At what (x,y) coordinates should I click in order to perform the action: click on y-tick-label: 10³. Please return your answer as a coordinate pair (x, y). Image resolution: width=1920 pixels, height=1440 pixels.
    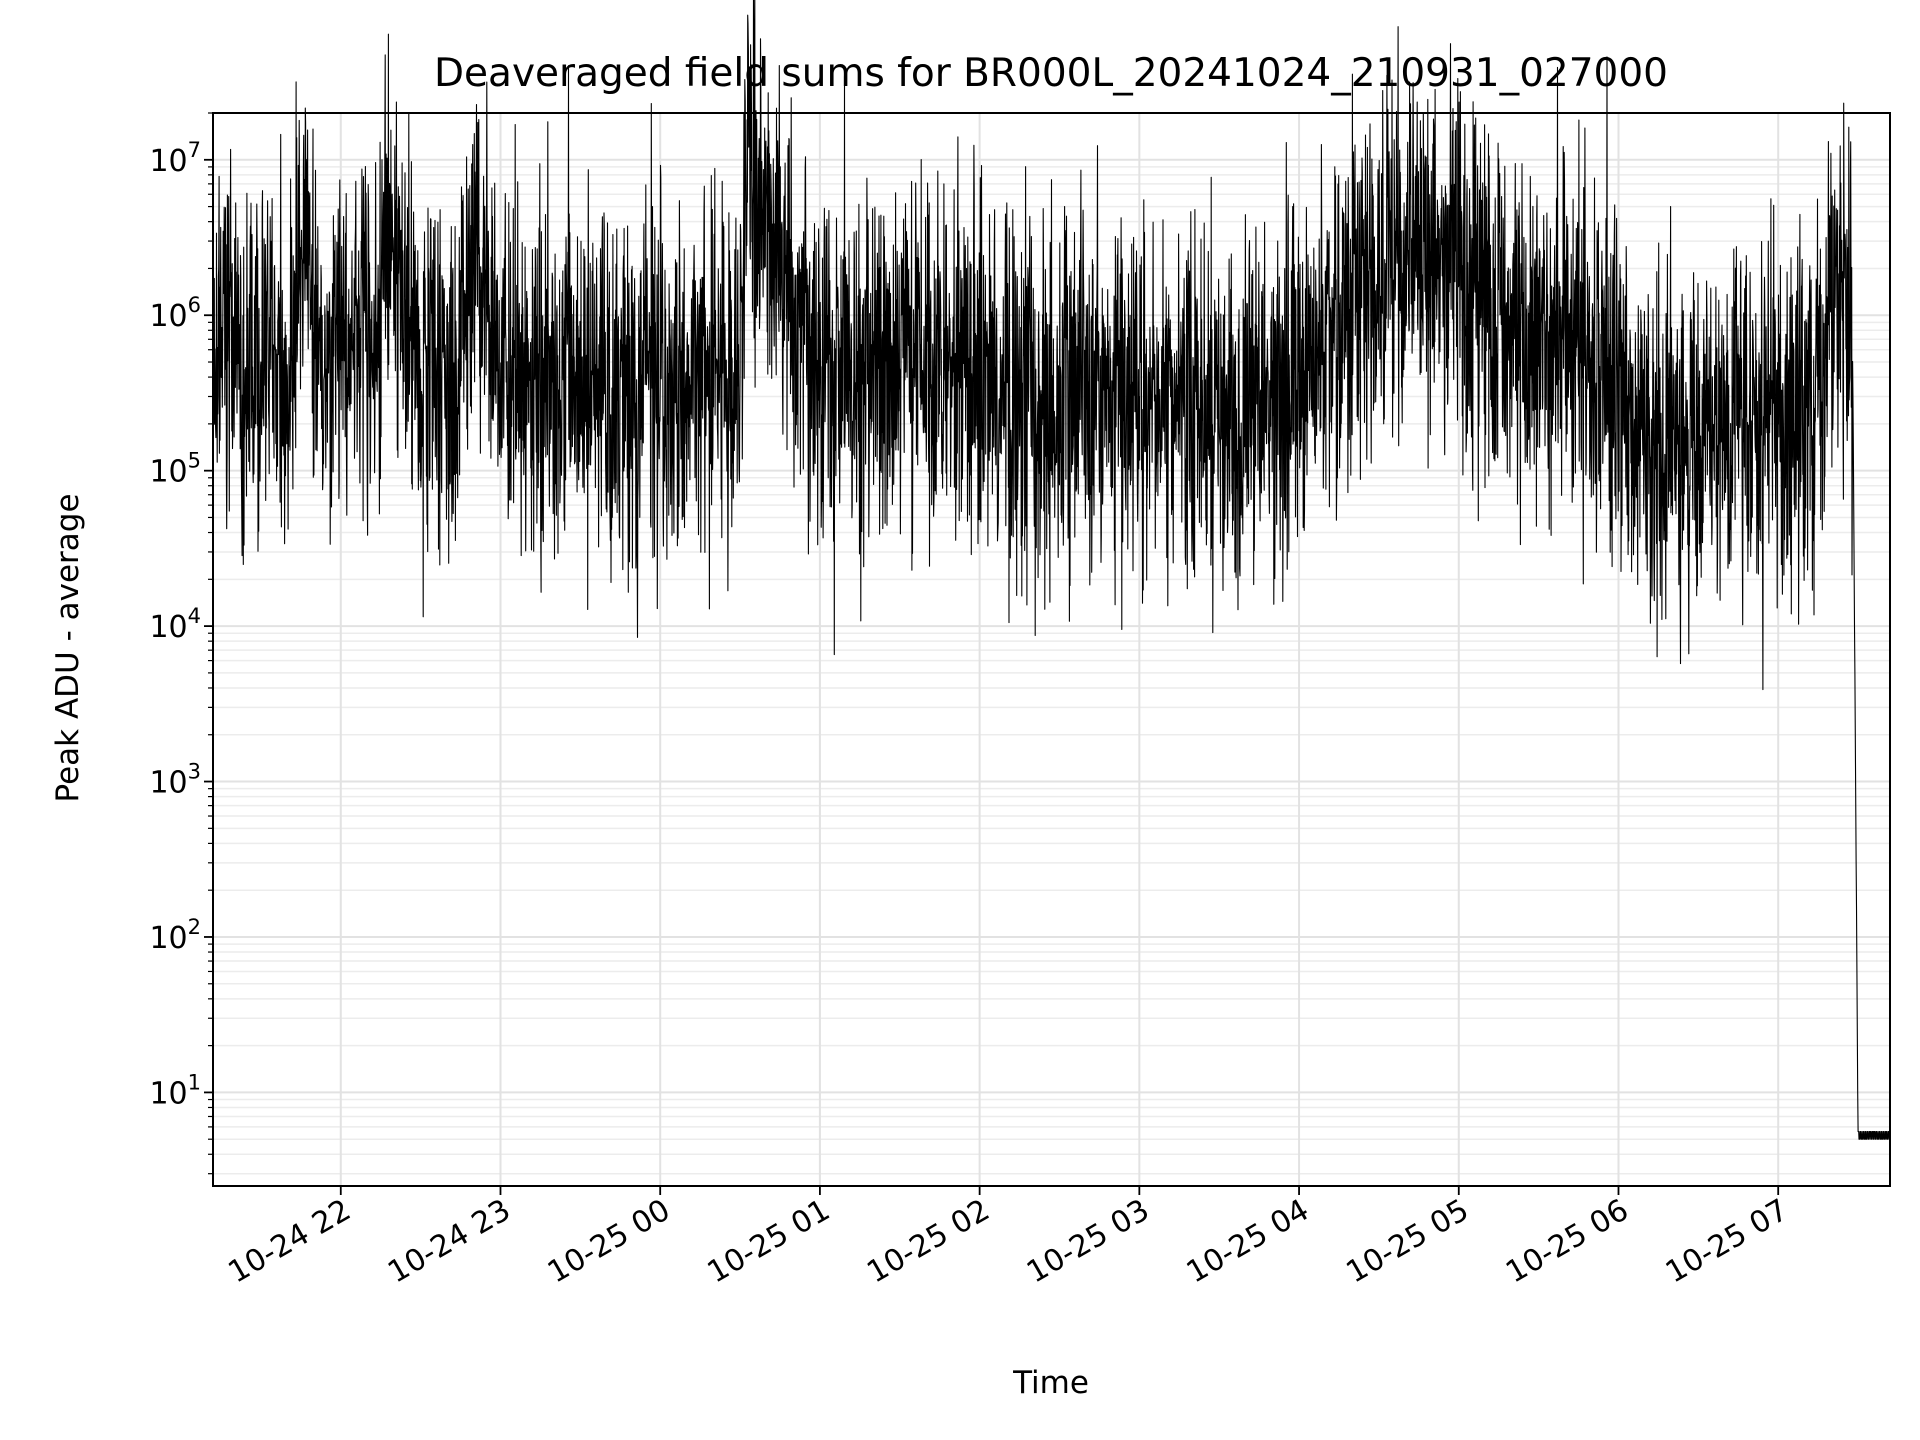
    Looking at the image, I should click on (175, 780).